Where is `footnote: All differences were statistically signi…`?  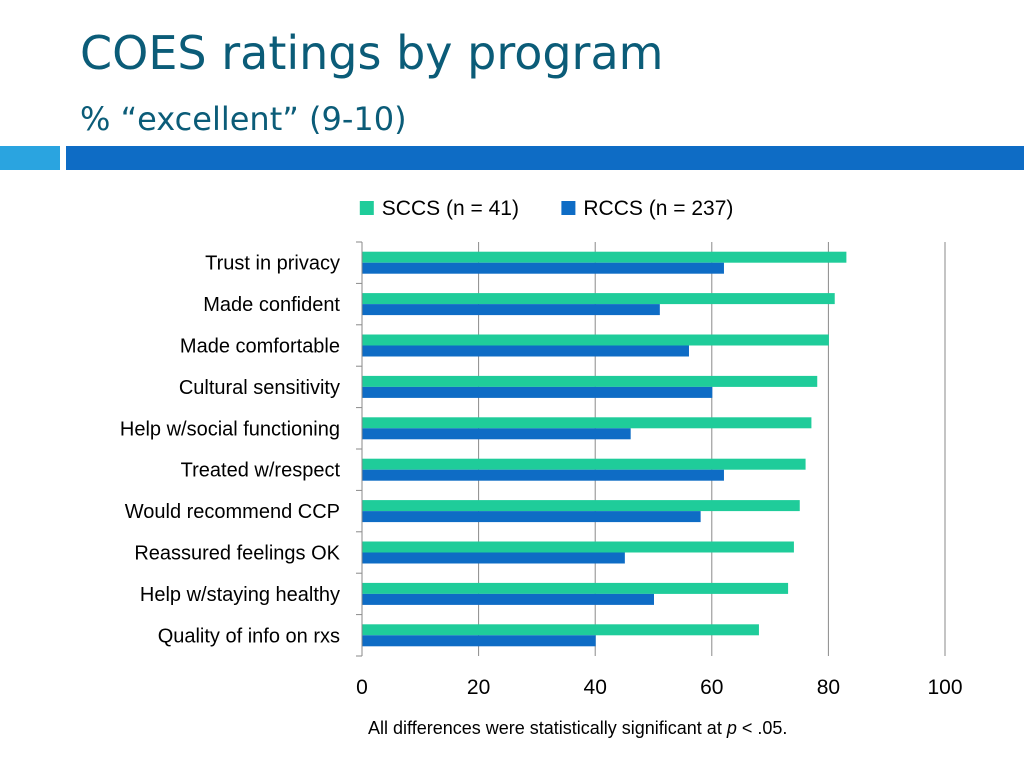
footnote: All differences were statistically signi… is located at coordinates (577, 728).